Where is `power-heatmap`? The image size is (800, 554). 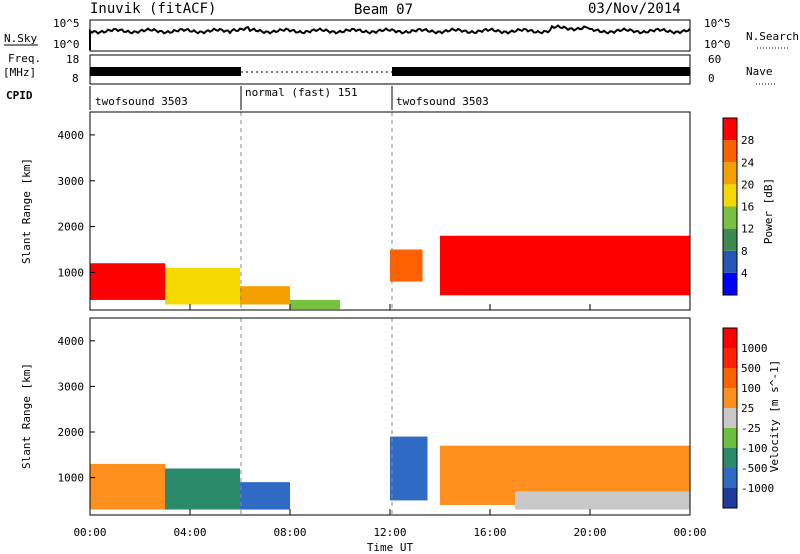
power-heatmap is located at coordinates (390, 272).